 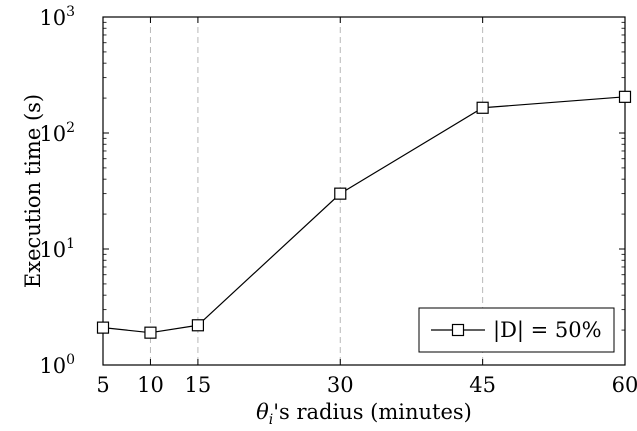 What do you see at coordinates (57, 17) in the screenshot?
I see `y-tick-label-1000: 10³` at bounding box center [57, 17].